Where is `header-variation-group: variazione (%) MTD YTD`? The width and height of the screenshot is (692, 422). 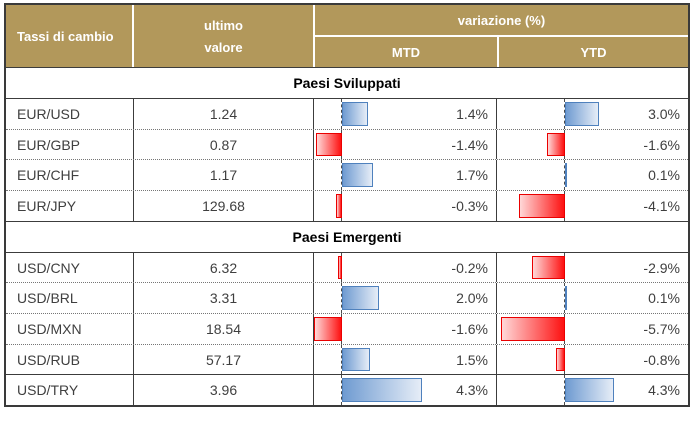 header-variation-group: variazione (%) MTD YTD is located at coordinates (501, 36).